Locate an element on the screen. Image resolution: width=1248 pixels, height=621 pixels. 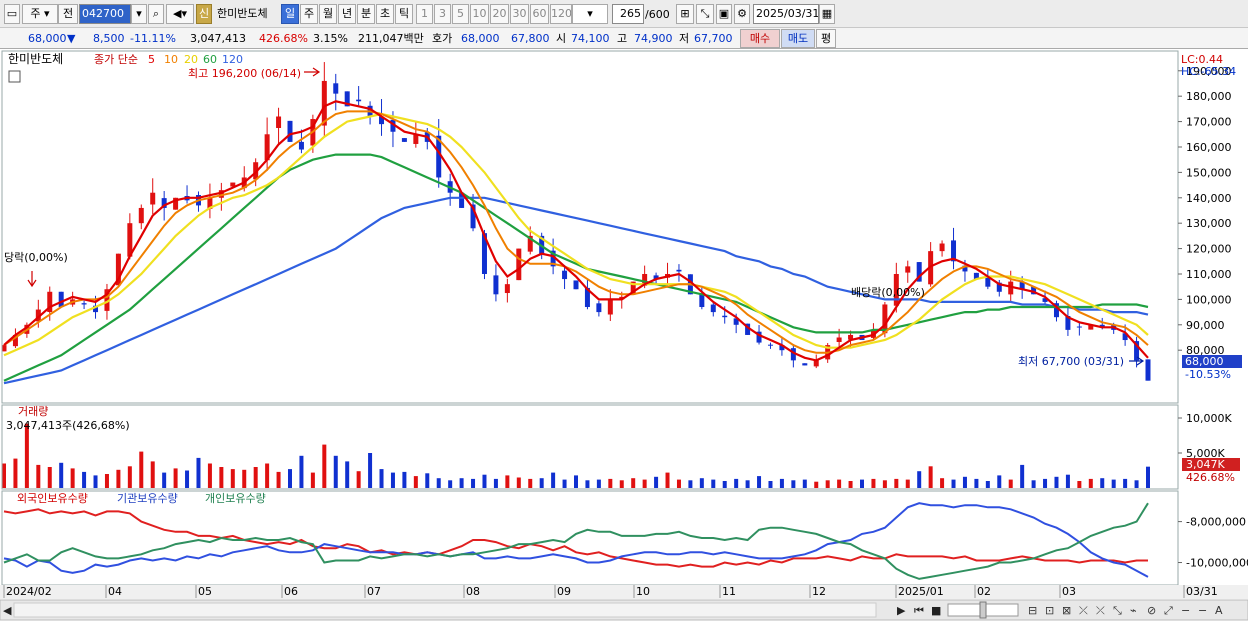
interval-dropdown: ▾ is located at coordinates (590, 14).